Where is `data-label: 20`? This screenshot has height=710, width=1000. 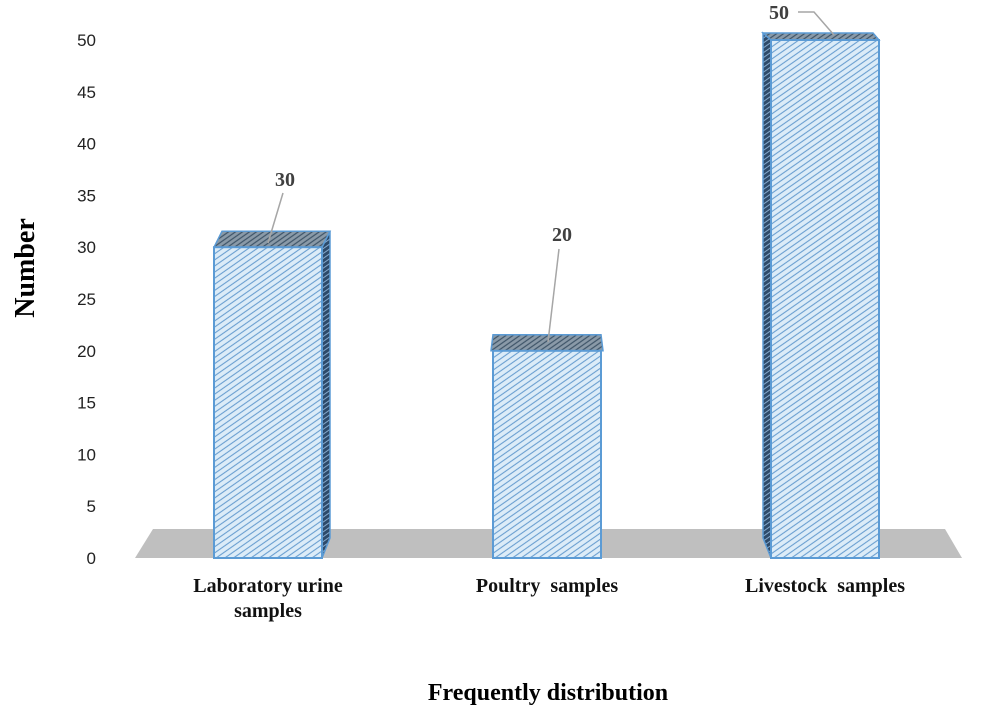
data-label: 20 is located at coordinates (562, 235).